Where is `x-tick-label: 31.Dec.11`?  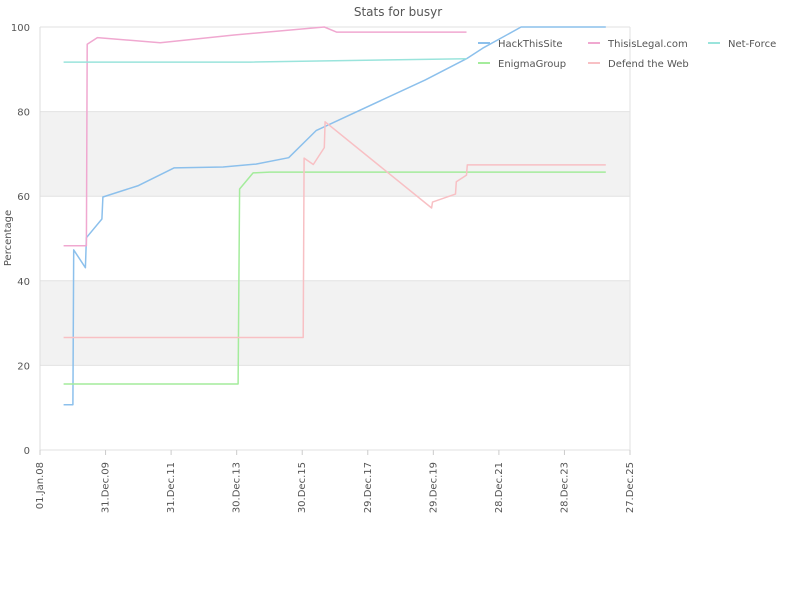
x-tick-label: 31.Dec.11 is located at coordinates (171, 487).